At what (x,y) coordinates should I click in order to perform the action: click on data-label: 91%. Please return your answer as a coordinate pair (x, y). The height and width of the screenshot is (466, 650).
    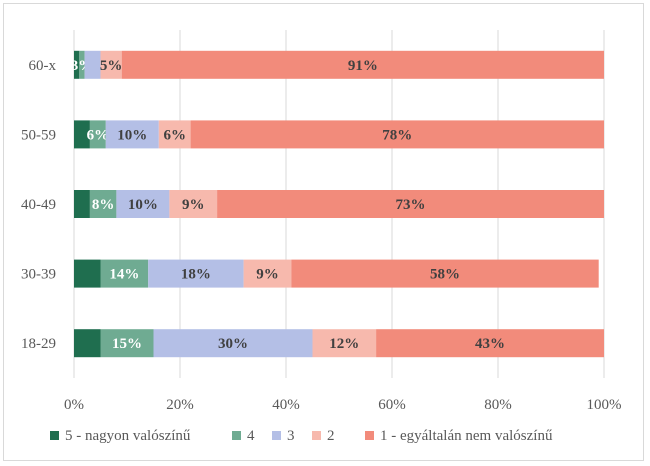
    Looking at the image, I should click on (363, 66).